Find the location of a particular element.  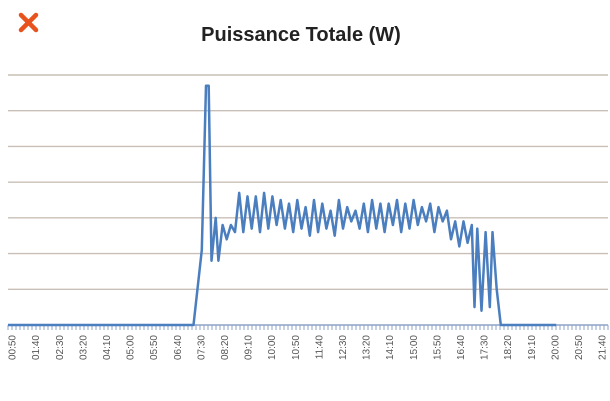

x-tick-label: 14:10 is located at coordinates (390, 347).